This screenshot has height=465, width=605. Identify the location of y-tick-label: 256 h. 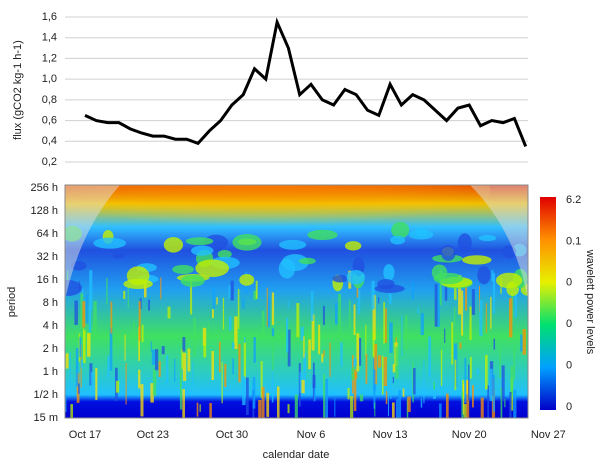
(44, 188).